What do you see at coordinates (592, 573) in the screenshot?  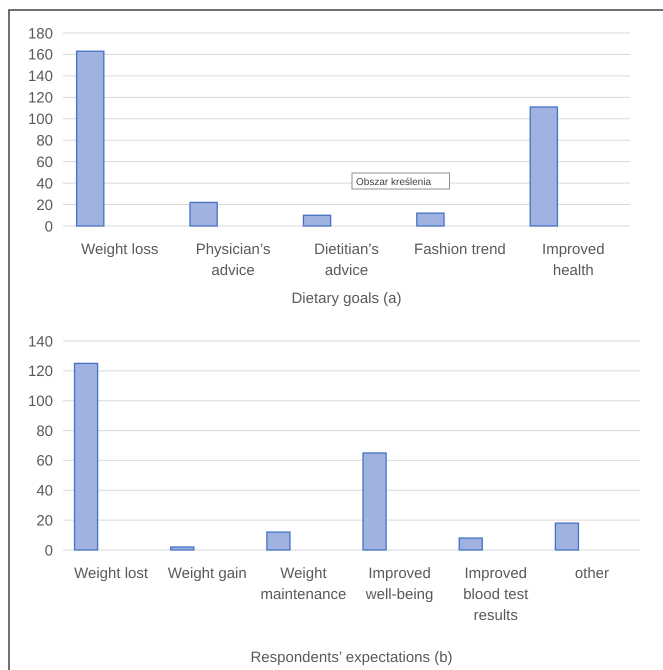 I see `x-tick-label: other` at bounding box center [592, 573].